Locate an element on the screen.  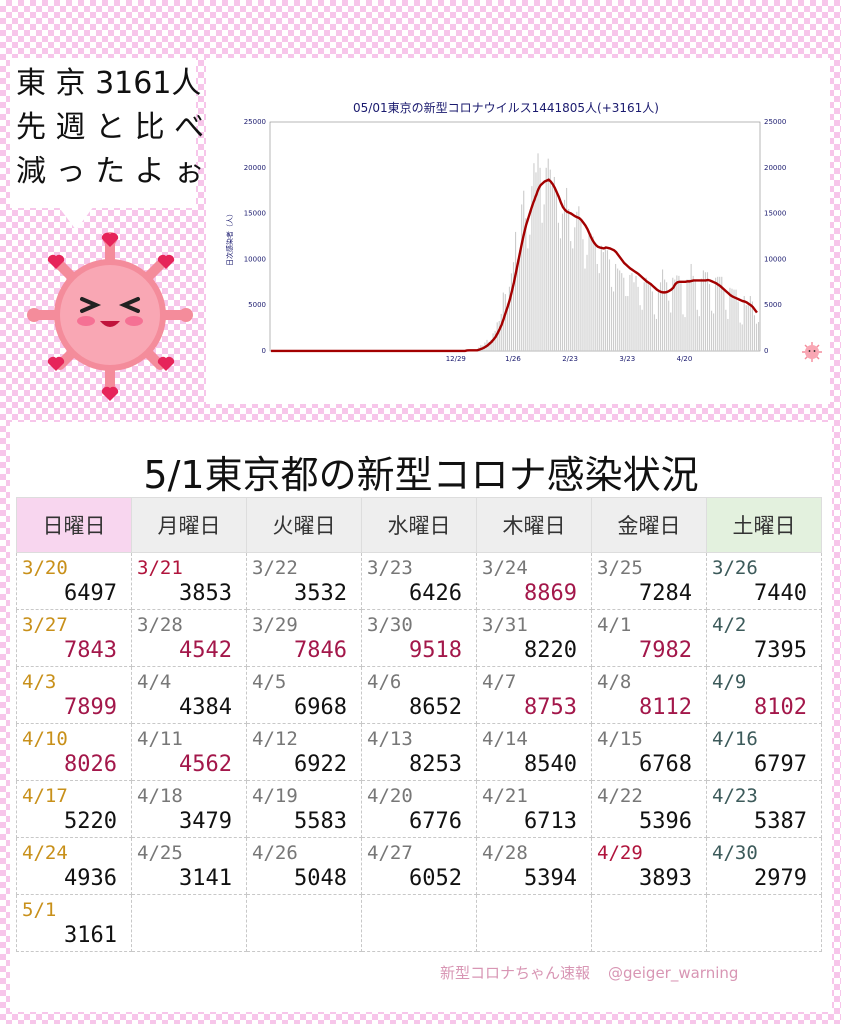
speech-bubble-tail is located at coordinates (76, 218).